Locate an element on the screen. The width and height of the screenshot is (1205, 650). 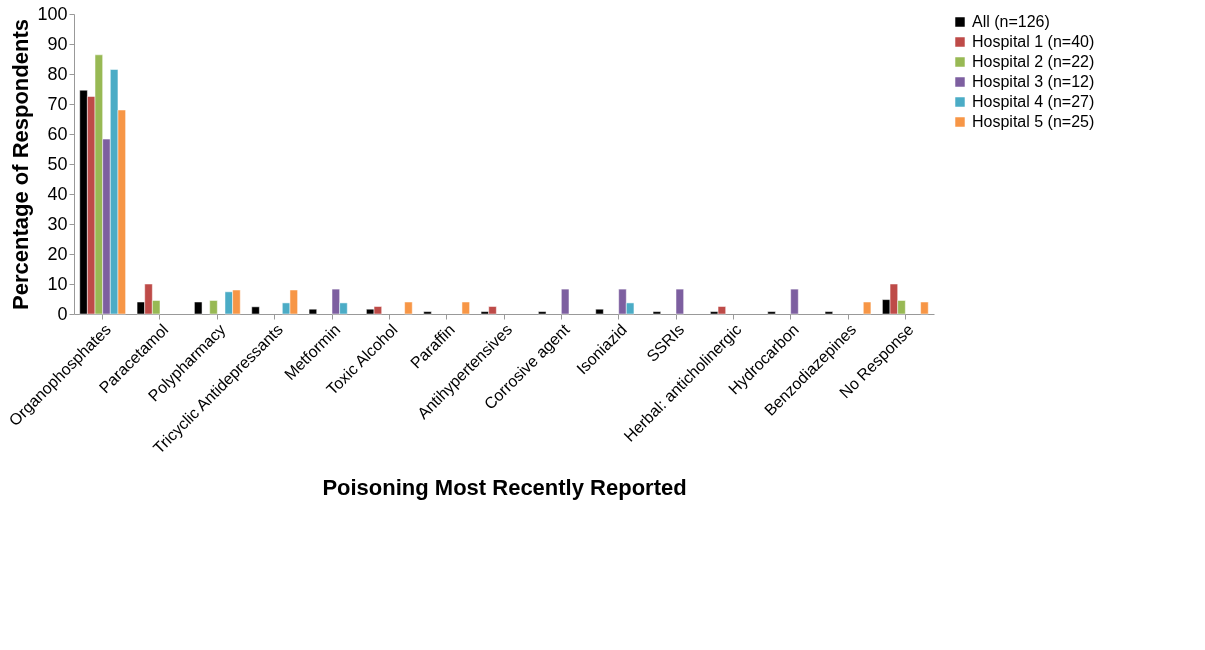
y-tick-label: 100 is located at coordinates (52, 13).